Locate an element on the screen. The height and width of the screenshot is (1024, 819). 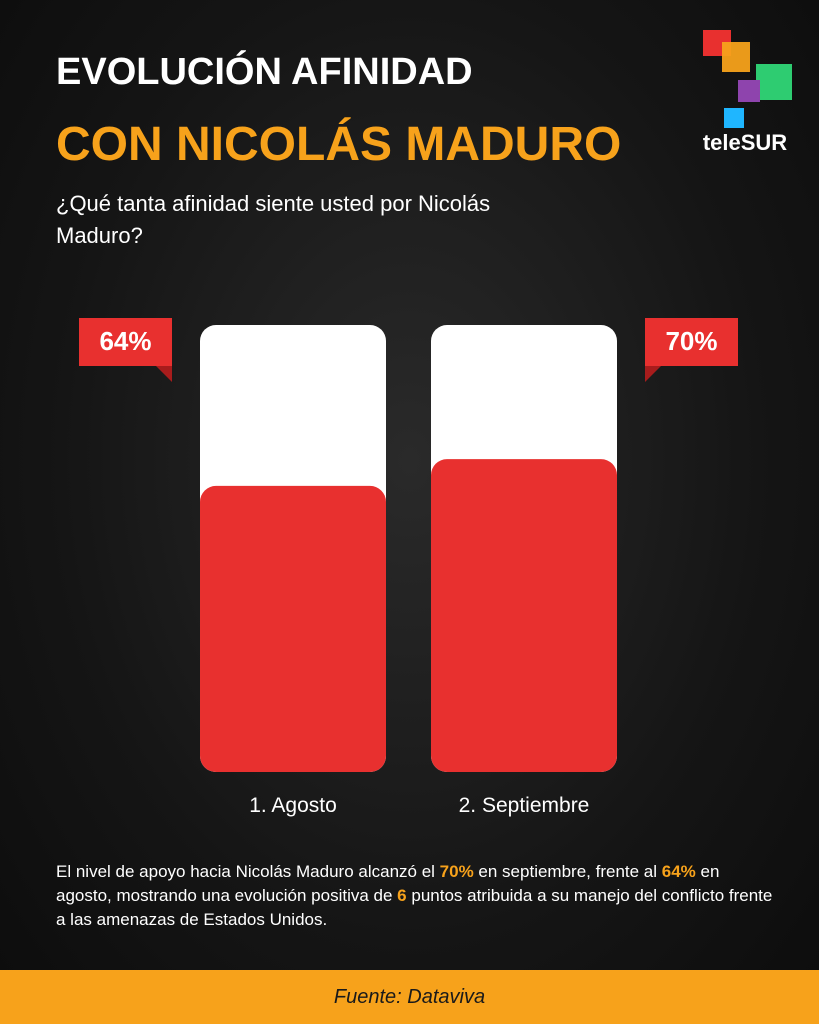
x-tick-label: 1. Agosto is located at coordinates (293, 805).